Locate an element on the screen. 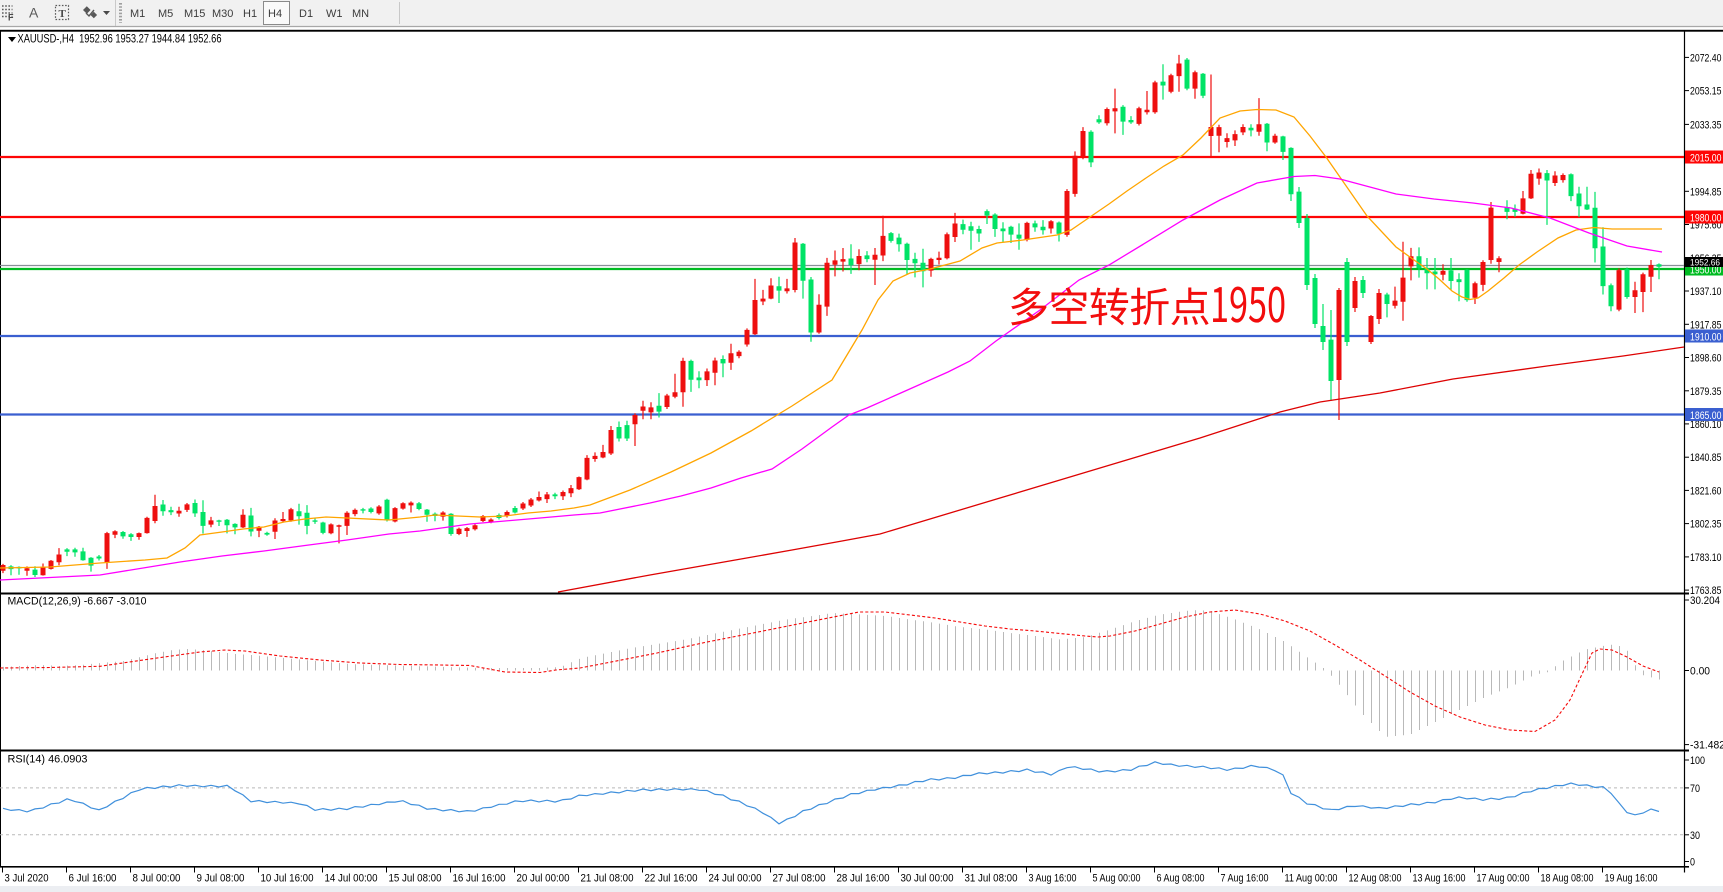  svg-text: 1865.00 is located at coordinates (1706, 416).